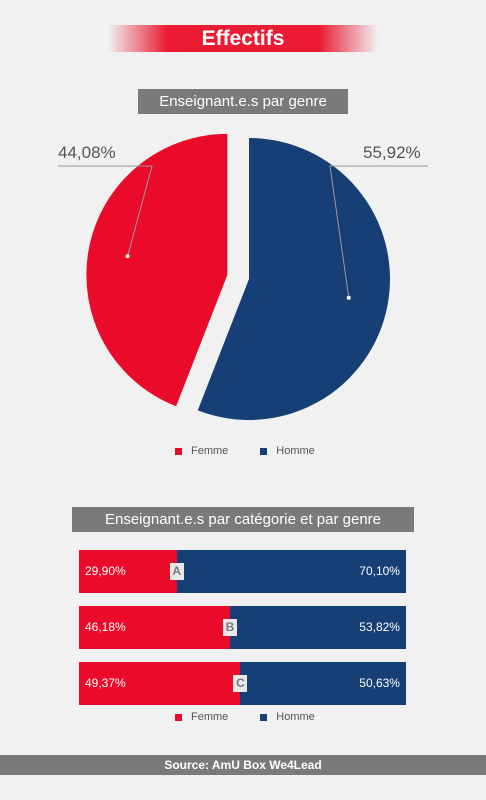 Image resolution: width=486 pixels, height=800 pixels. I want to click on bar-segment-femme: 46,18%, so click(154, 627).